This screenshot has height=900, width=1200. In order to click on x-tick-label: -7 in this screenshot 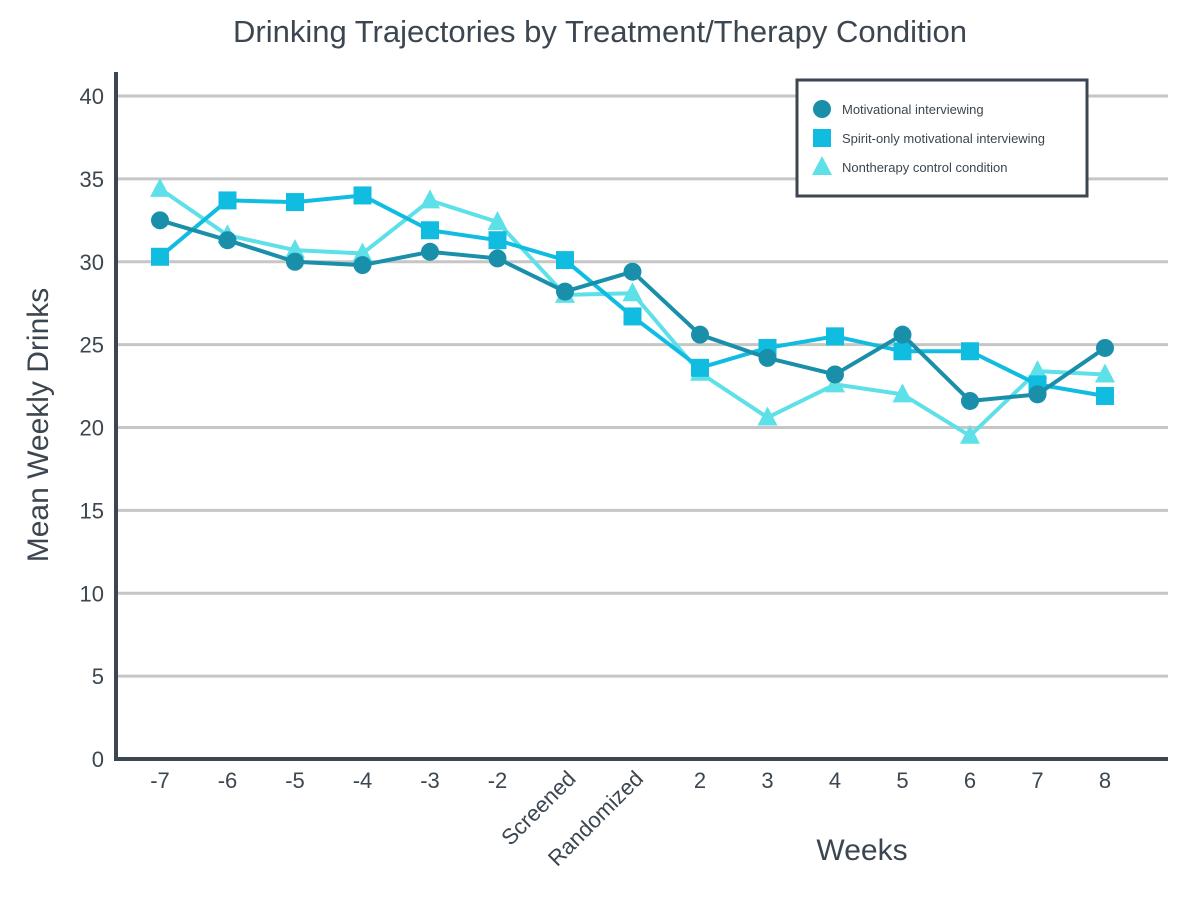, I will do `click(160, 780)`.